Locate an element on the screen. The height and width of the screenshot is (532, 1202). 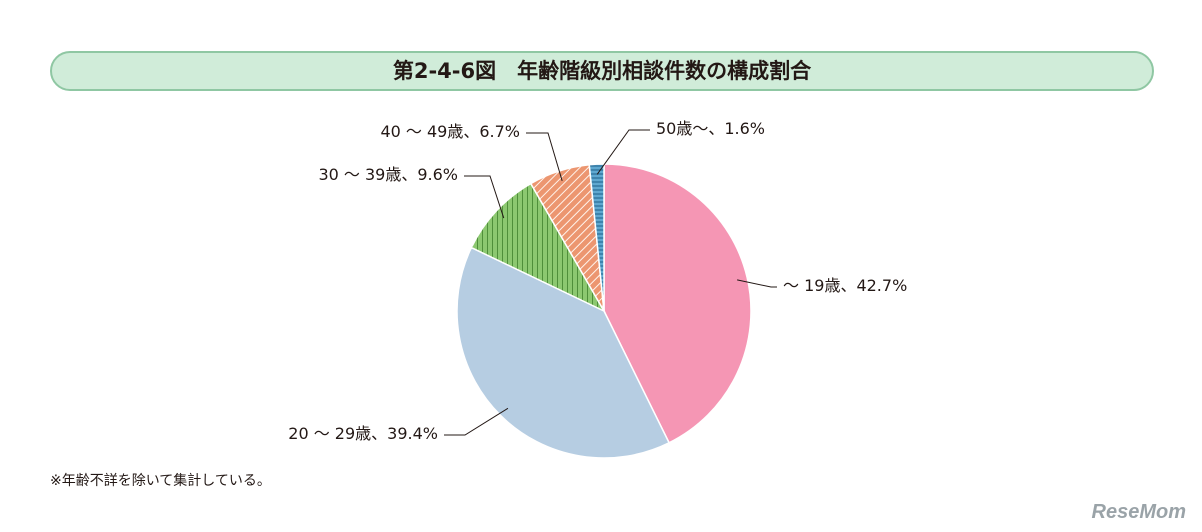
footnote: ※年齢不詳を除いて集計している。 is located at coordinates (160, 481).